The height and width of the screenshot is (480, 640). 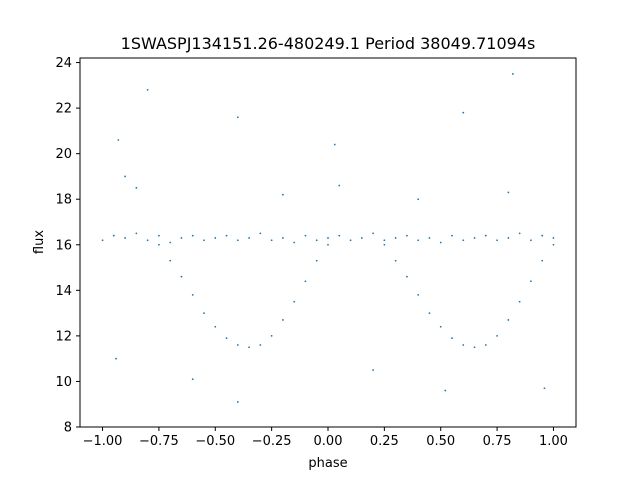 I want to click on x-tick-label: −0.50, so click(x=215, y=441).